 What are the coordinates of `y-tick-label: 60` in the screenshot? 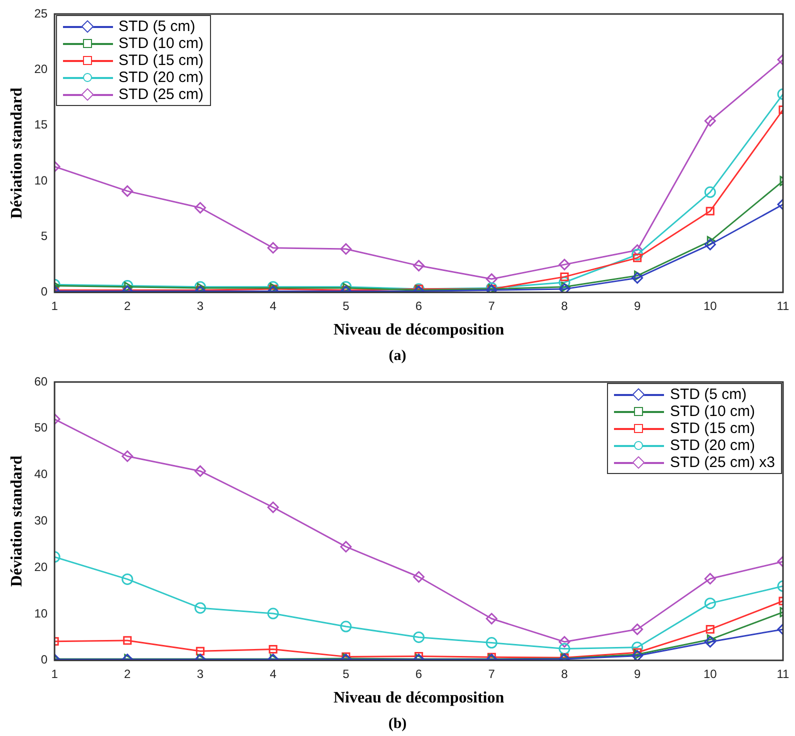 It's located at (41, 381).